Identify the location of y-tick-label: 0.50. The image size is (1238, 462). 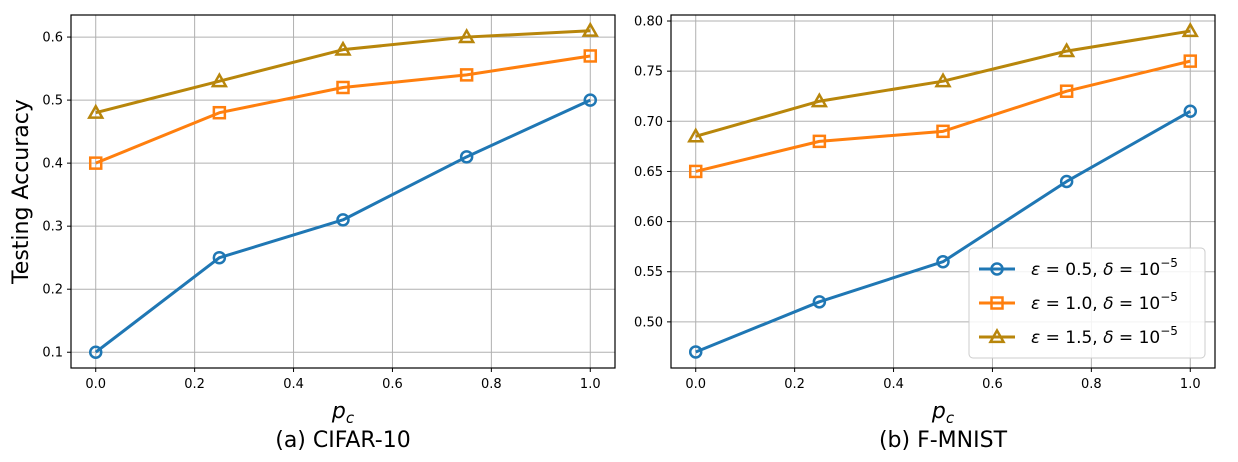
(648, 322).